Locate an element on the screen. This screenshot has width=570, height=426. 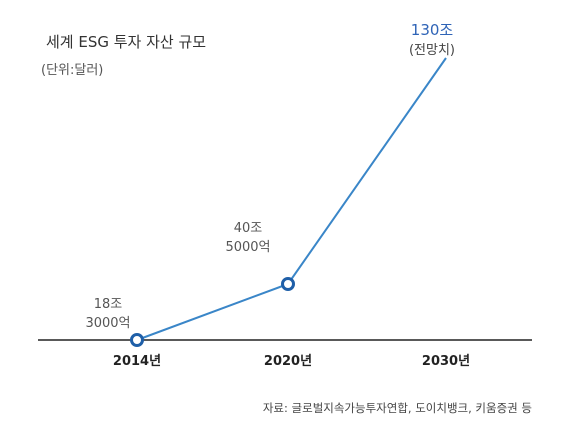
x-tick-label-1: 2020년 is located at coordinates (288, 361).